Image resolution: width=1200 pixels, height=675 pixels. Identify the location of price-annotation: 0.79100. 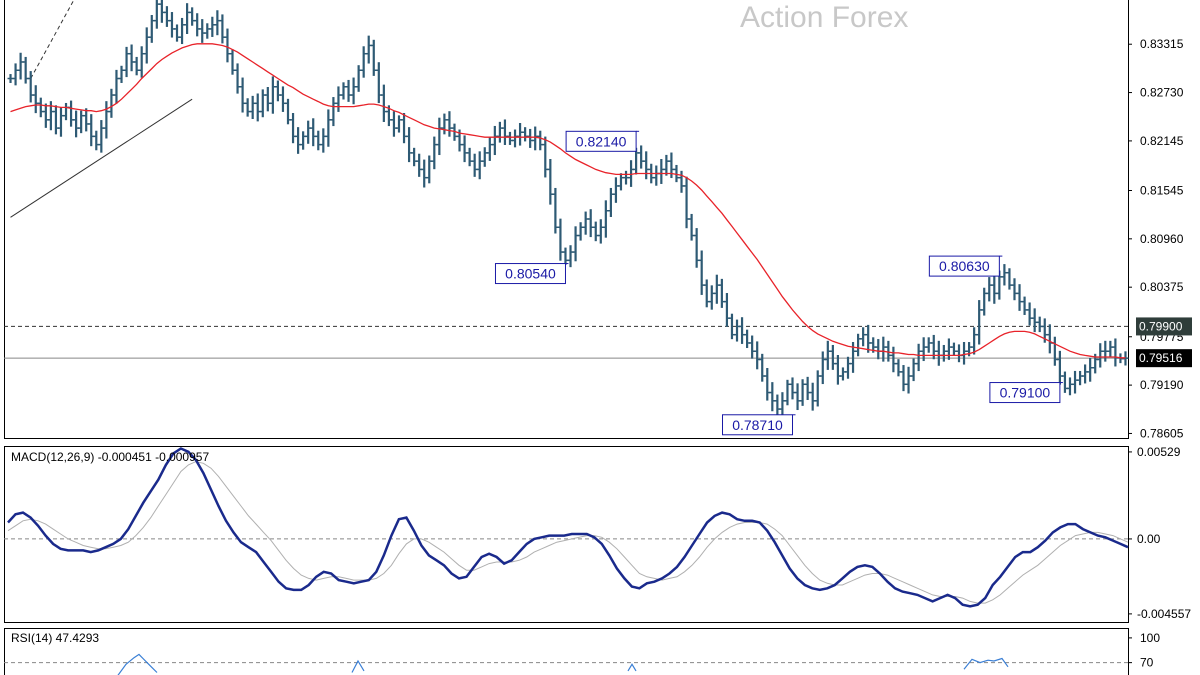
(1026, 393).